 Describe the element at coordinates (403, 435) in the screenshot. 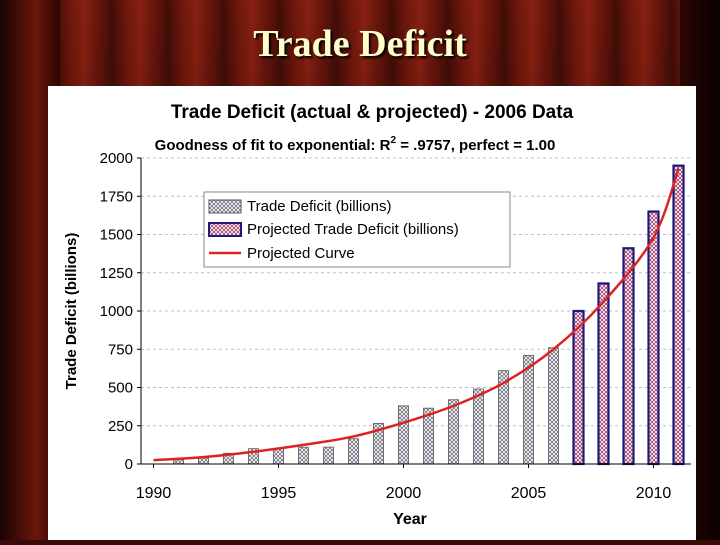

I see `bar-actual-2000` at that location.